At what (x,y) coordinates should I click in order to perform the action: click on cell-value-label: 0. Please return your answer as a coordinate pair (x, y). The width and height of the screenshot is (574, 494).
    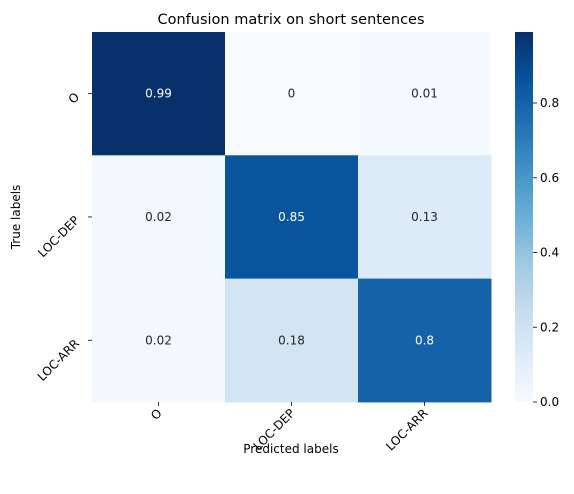
    Looking at the image, I should click on (292, 94).